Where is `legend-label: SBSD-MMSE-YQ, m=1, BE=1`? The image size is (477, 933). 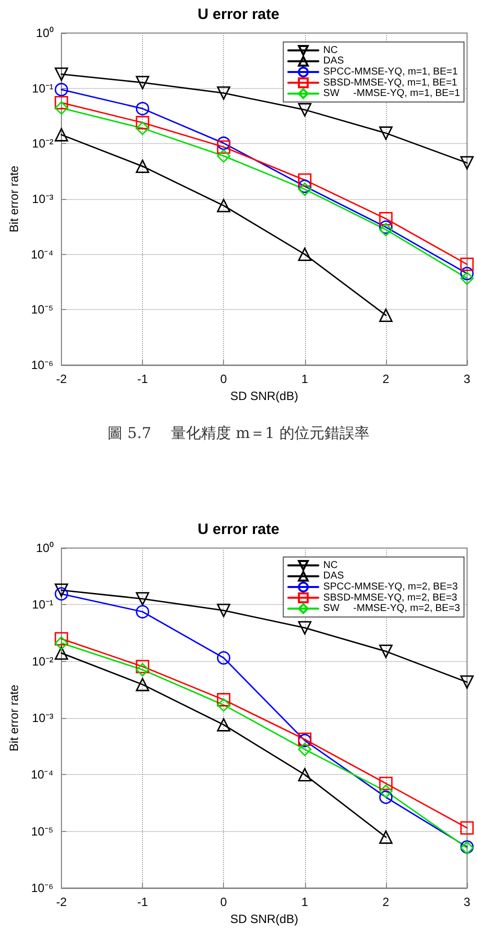 legend-label: SBSD-MMSE-YQ, m=1, BE=1 is located at coordinates (390, 82).